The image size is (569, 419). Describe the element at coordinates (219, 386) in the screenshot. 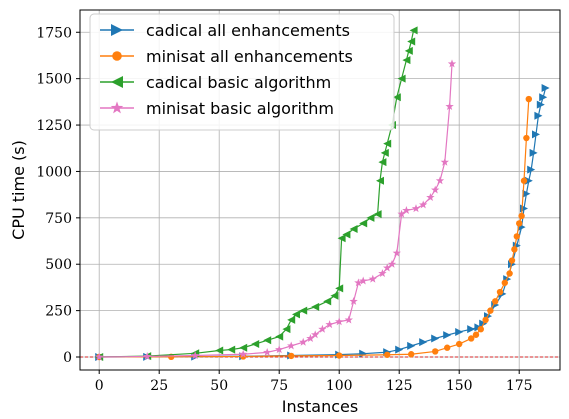

I see `x-tick-label: 50` at that location.